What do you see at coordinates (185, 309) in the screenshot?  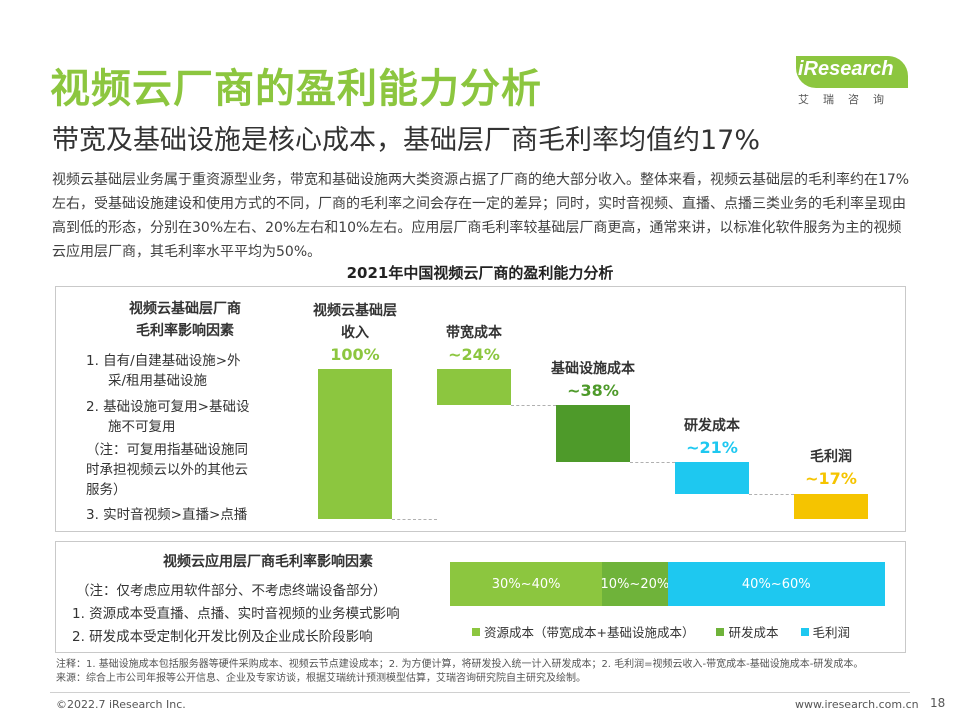 I see `basic-factors-heading-line1: 视频云基础层厂商` at bounding box center [185, 309].